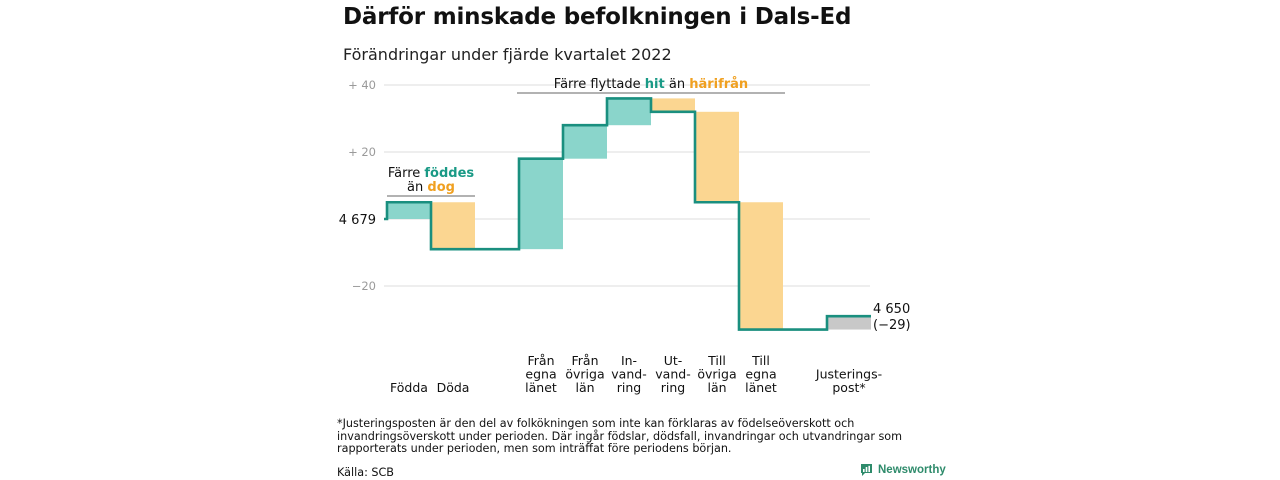 Image resolution: width=1280 pixels, height=480 pixels. Describe the element at coordinates (365, 472) in the screenshot. I see `source-label: Källa: SCB` at that location.